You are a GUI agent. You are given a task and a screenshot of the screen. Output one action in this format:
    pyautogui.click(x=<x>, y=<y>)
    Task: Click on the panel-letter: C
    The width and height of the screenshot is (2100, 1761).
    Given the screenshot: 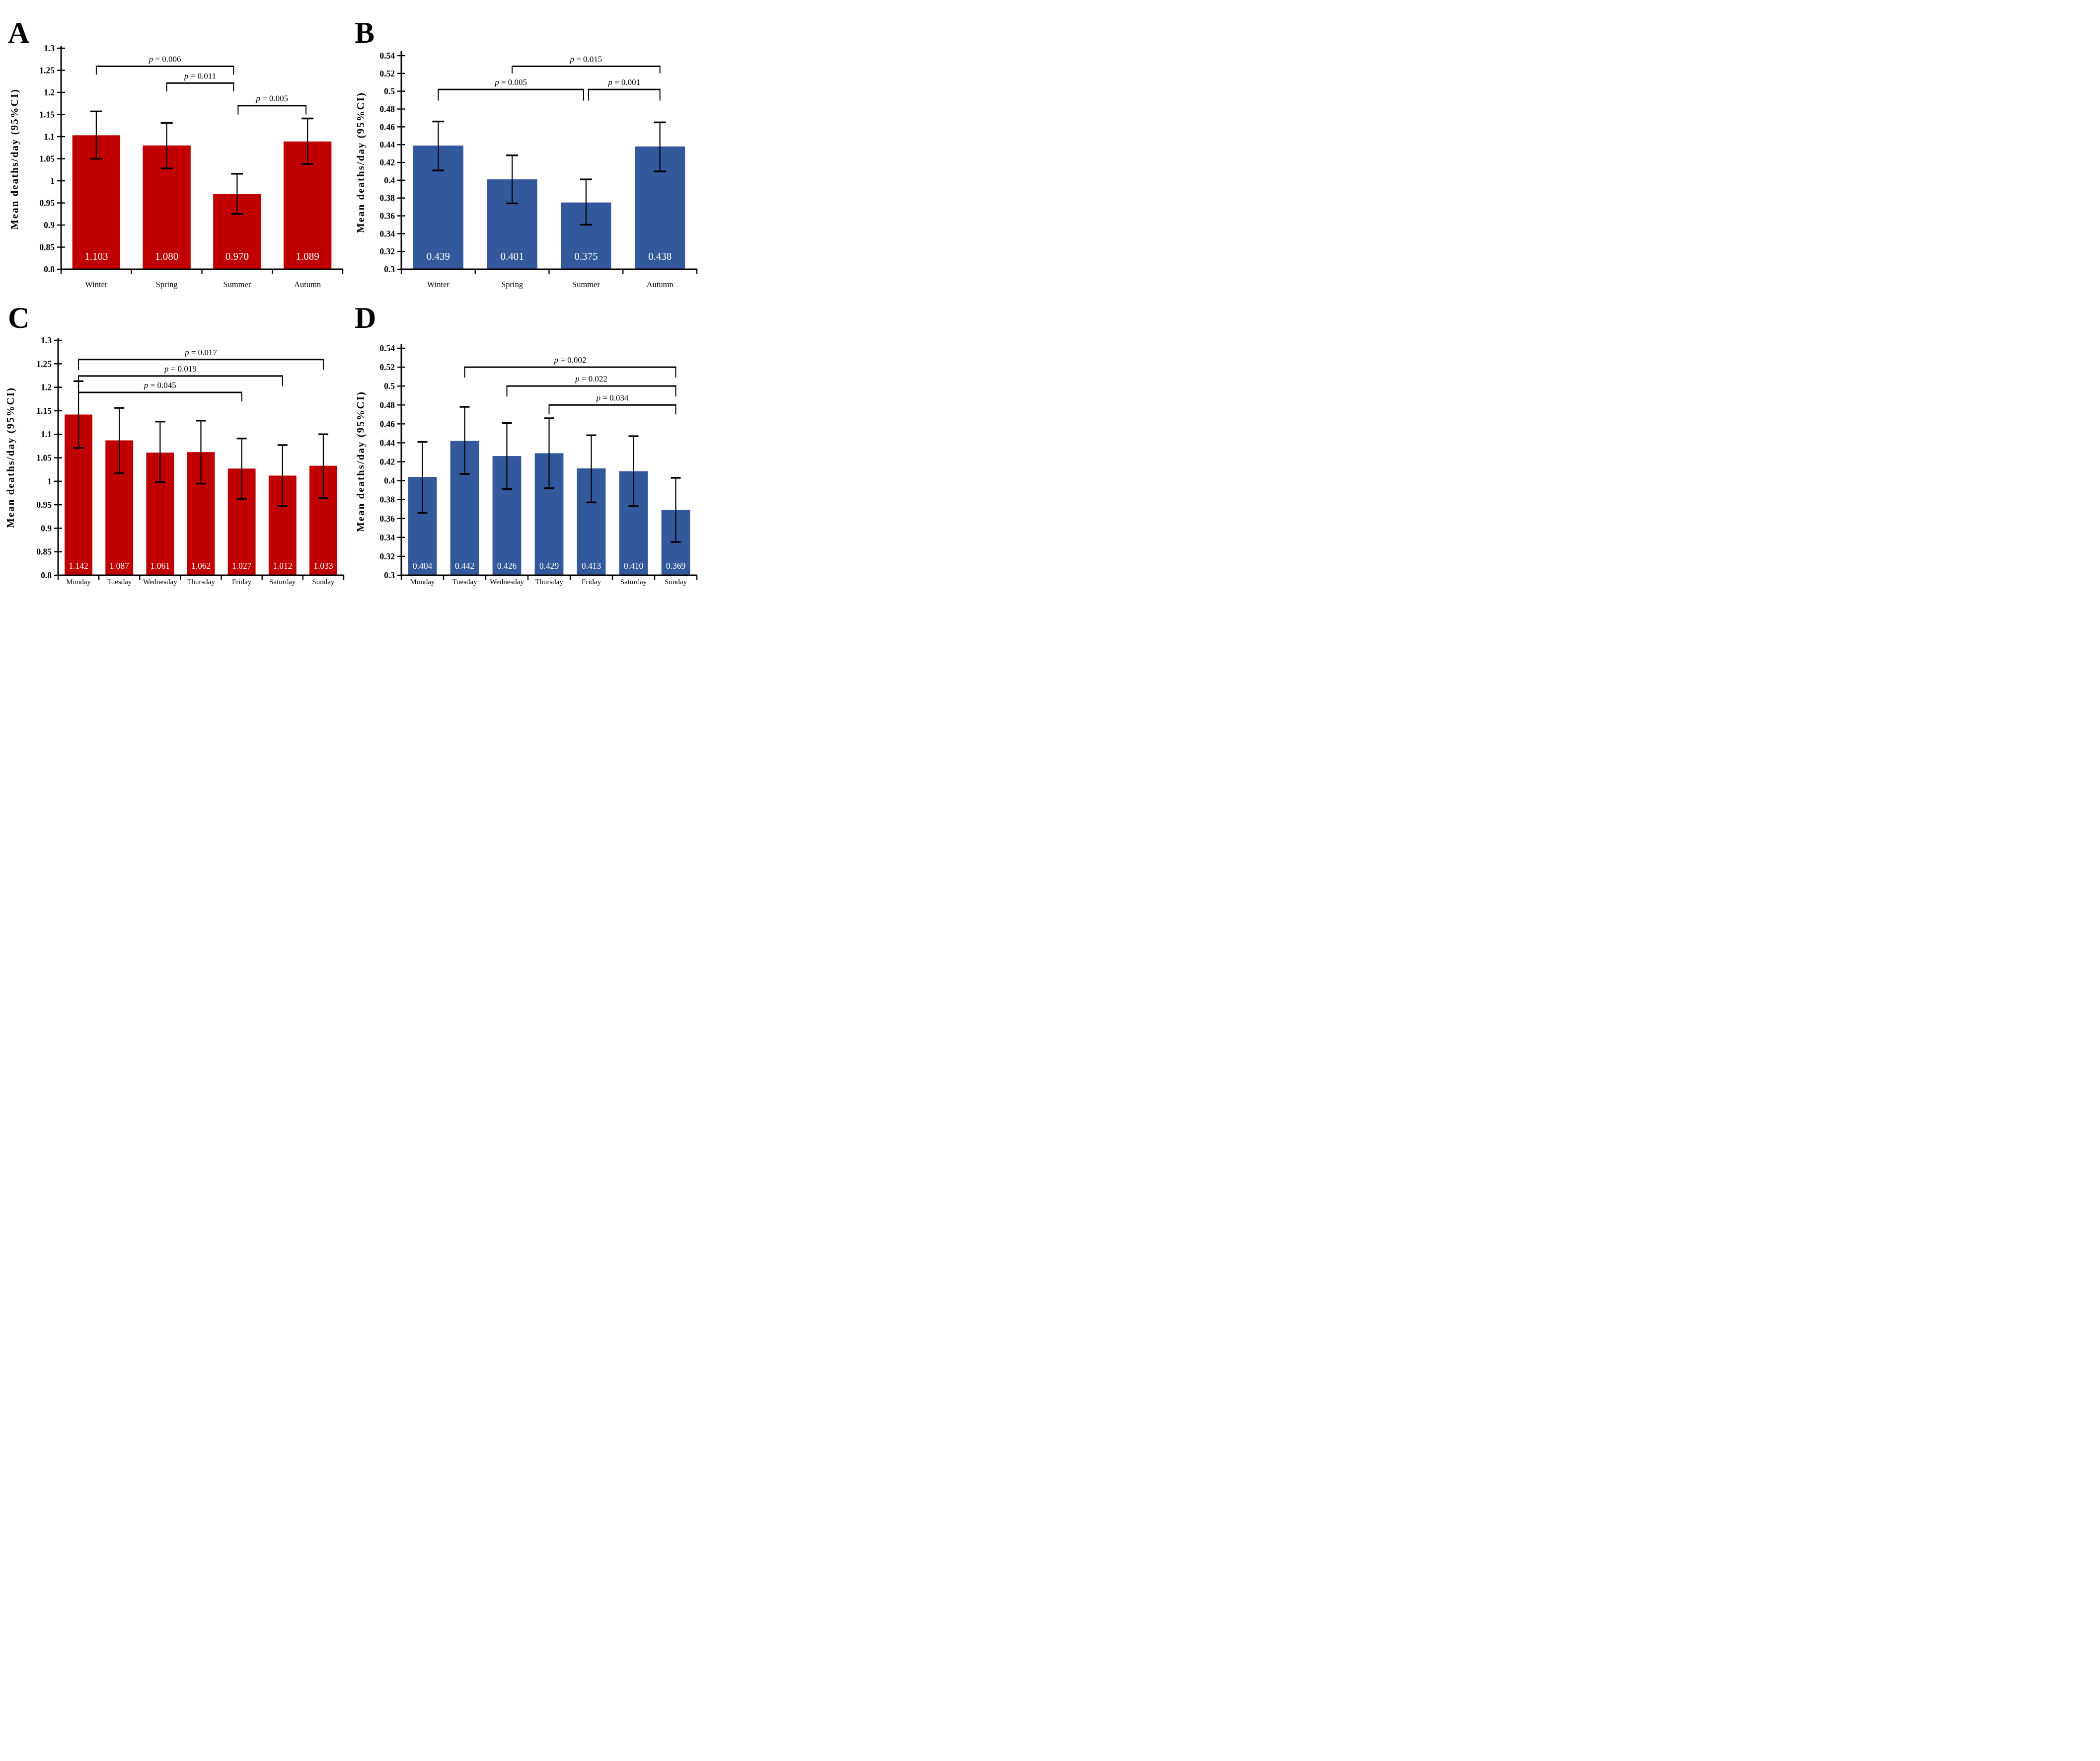 What is the action you would take?
    pyautogui.click(x=18, y=318)
    